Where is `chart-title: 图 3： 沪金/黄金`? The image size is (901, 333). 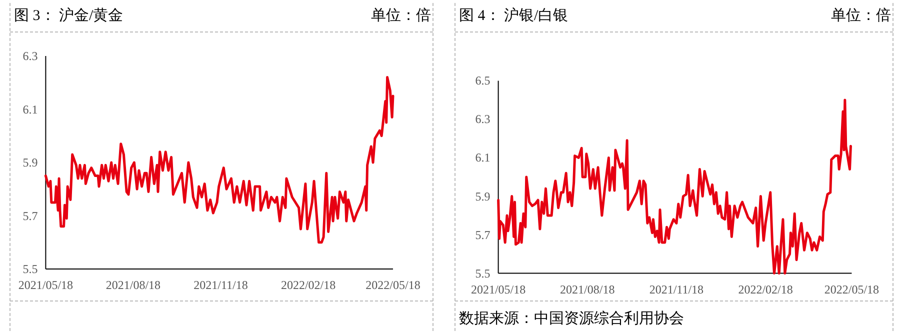 chart-title: 图 3： 沪金/黄金 is located at coordinates (69, 15).